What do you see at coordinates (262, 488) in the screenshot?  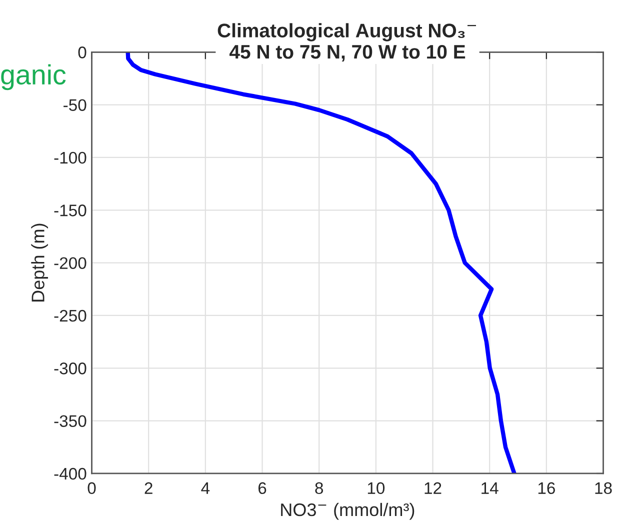 I see `x-tick-label: 6` at bounding box center [262, 488].